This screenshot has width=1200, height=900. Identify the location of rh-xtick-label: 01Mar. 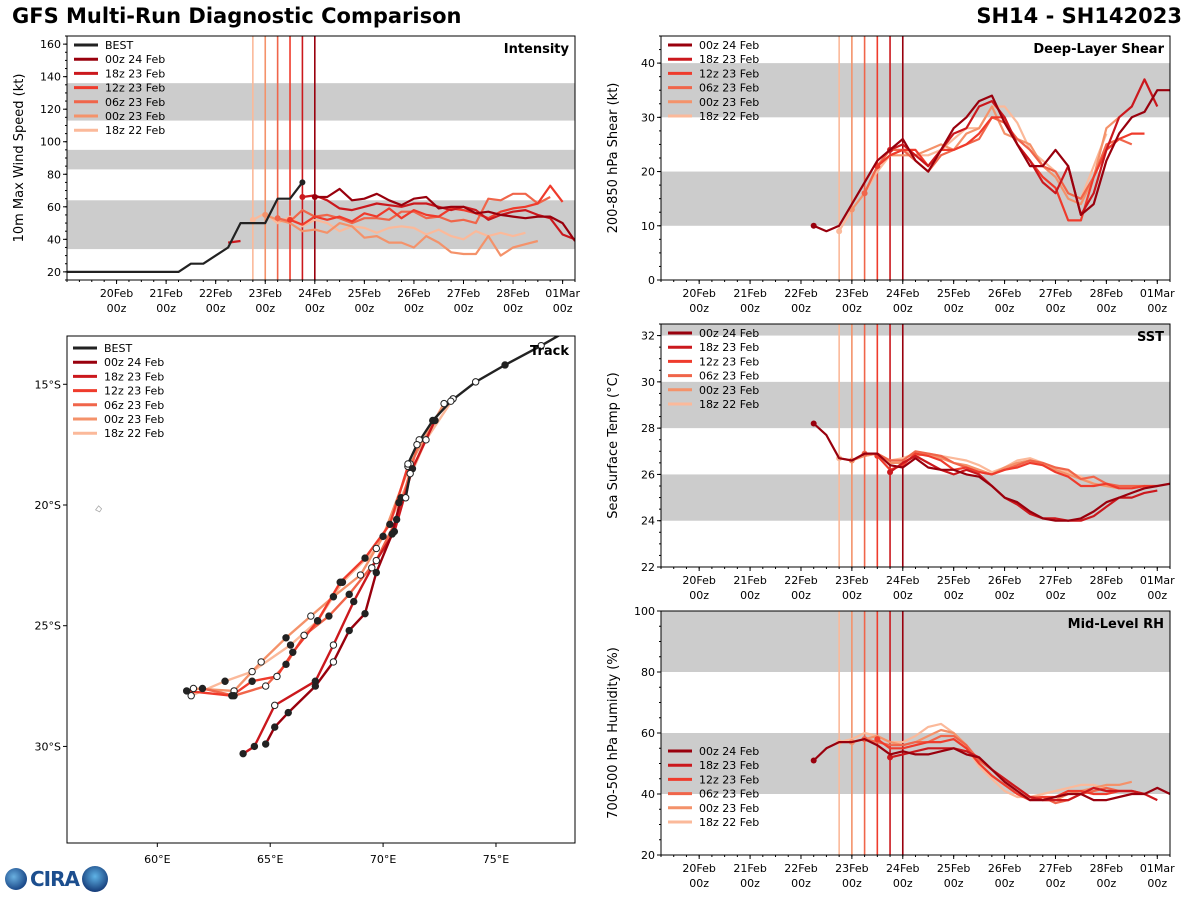
(1157, 868).